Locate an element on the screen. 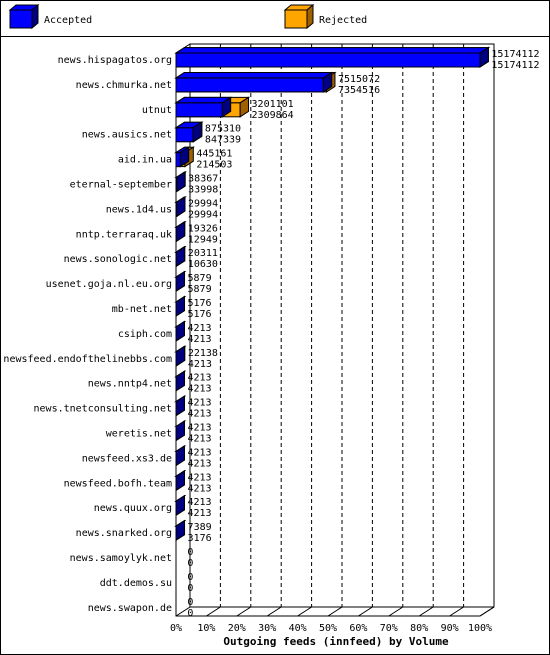  x-tick-label: 30% is located at coordinates (267, 628).